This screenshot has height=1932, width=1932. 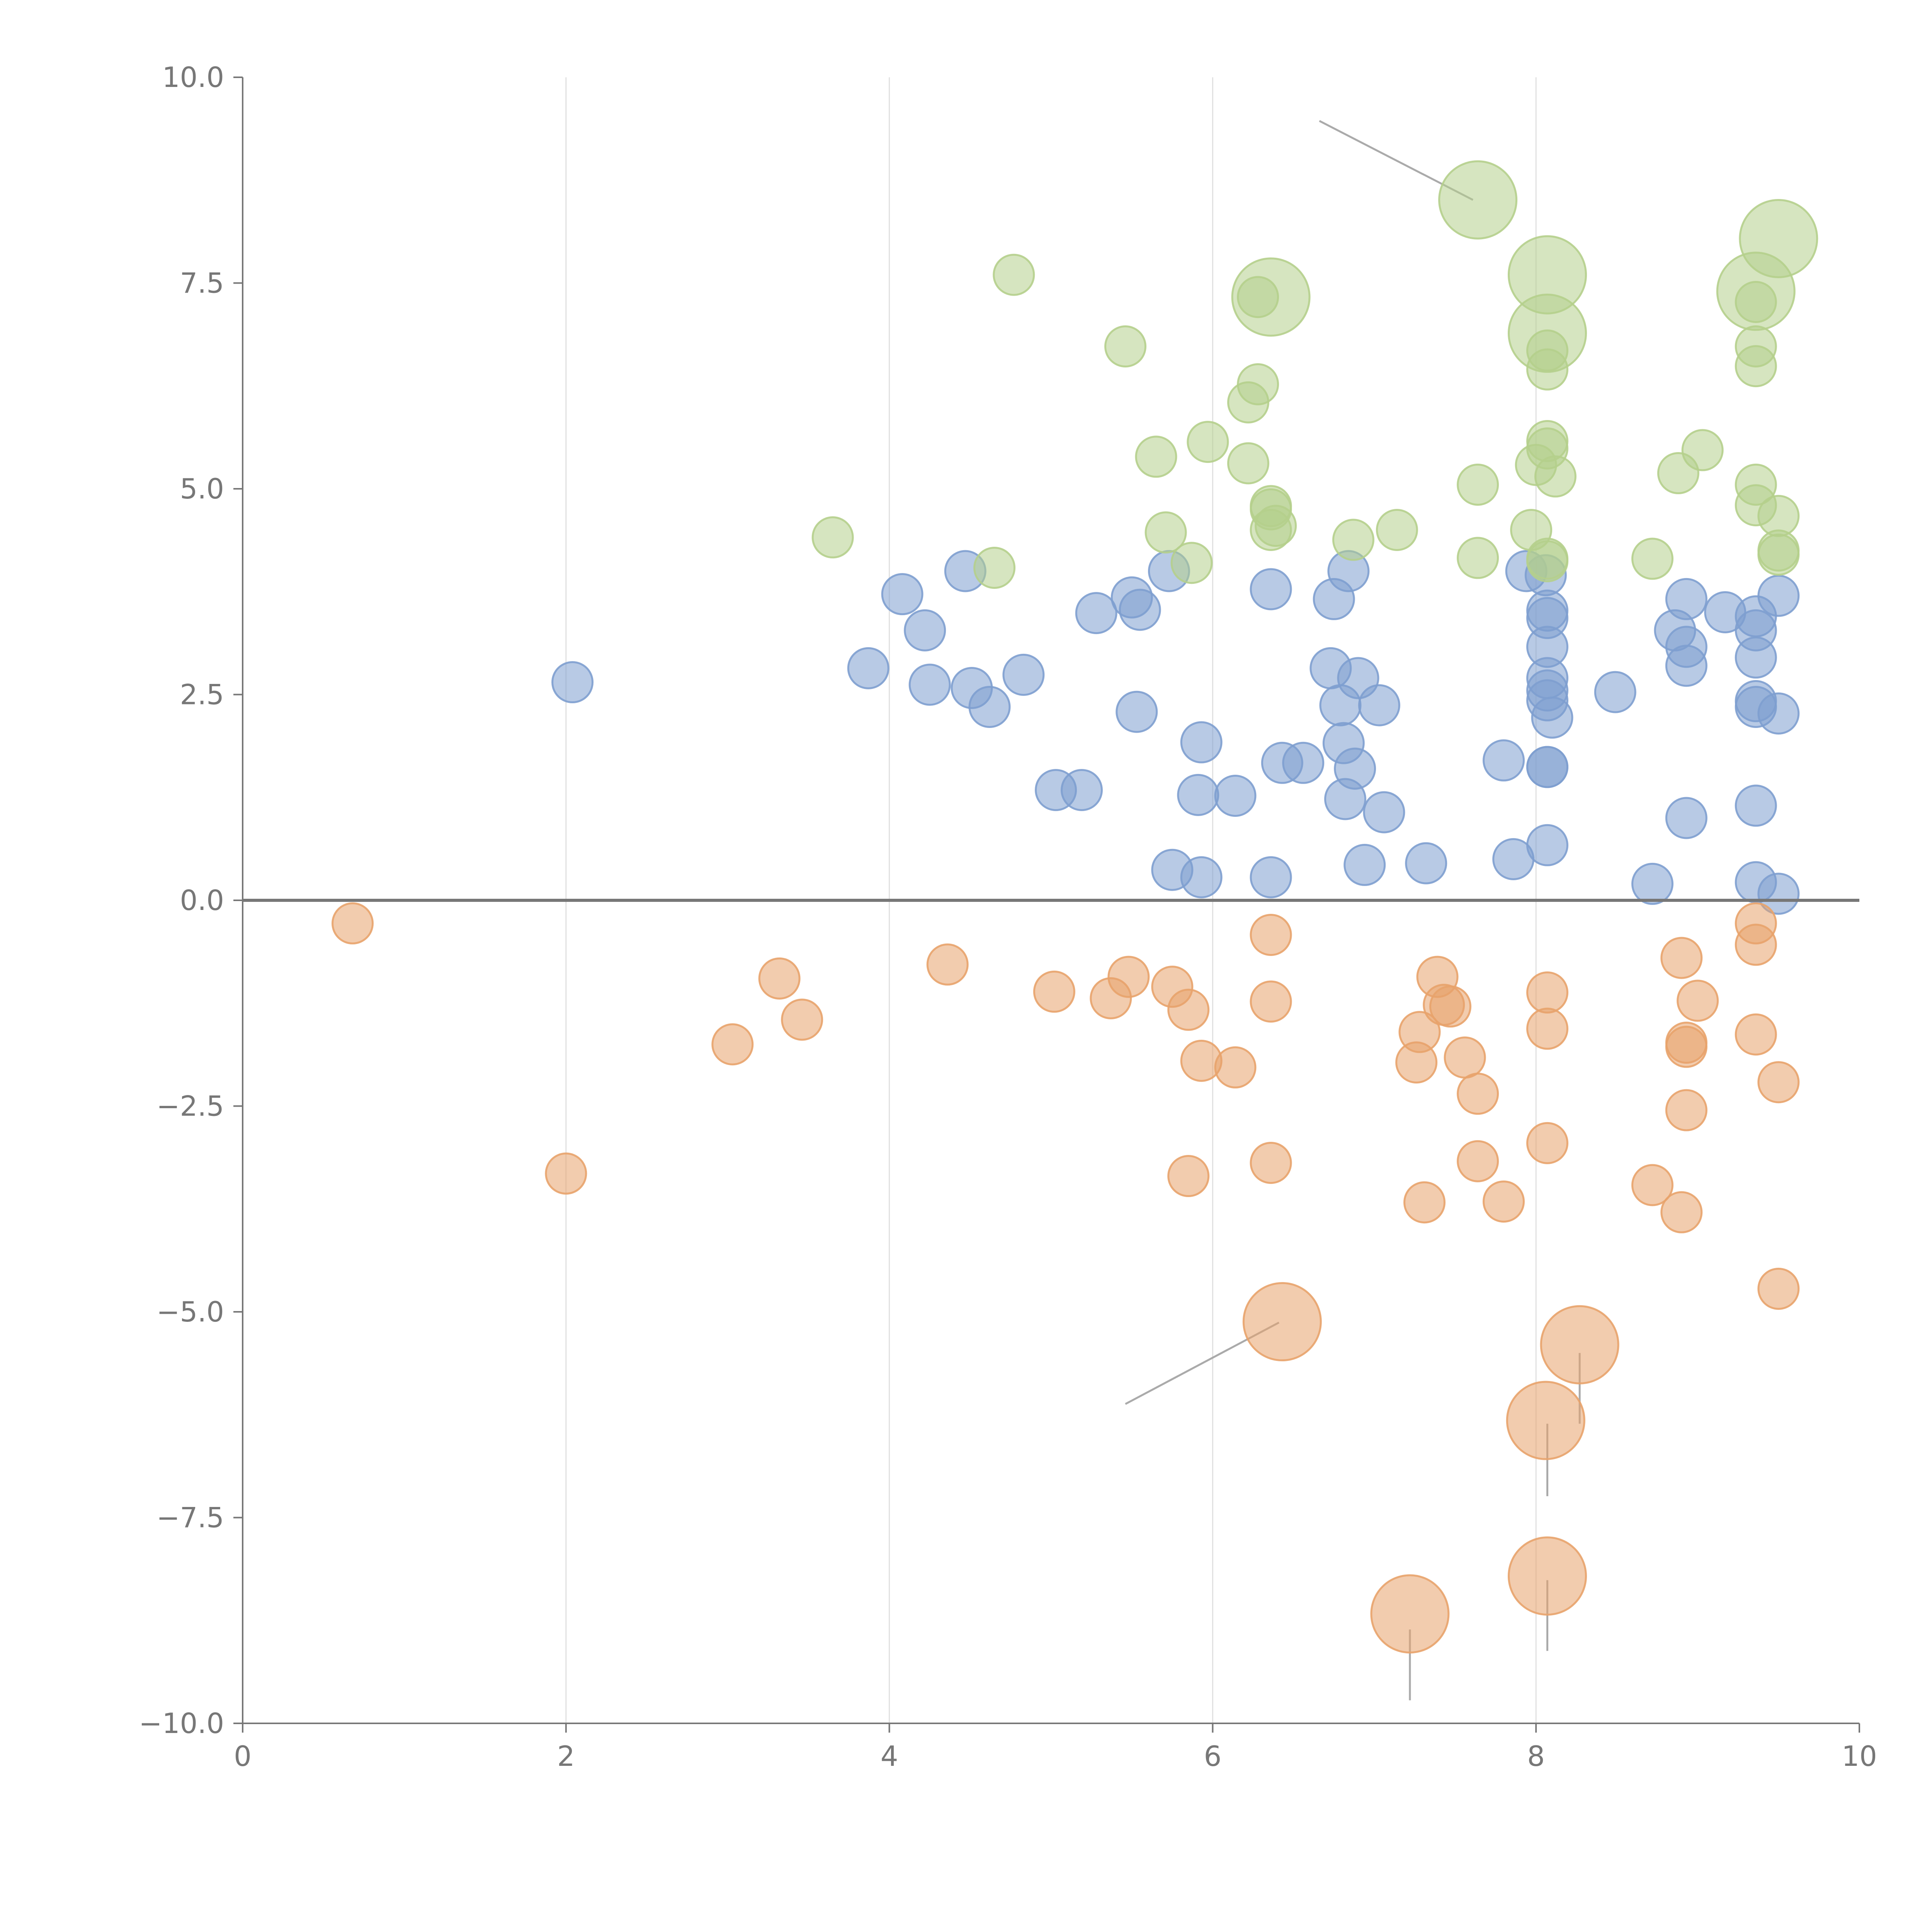 I want to click on y-tick-label: 7.5, so click(x=202, y=283).